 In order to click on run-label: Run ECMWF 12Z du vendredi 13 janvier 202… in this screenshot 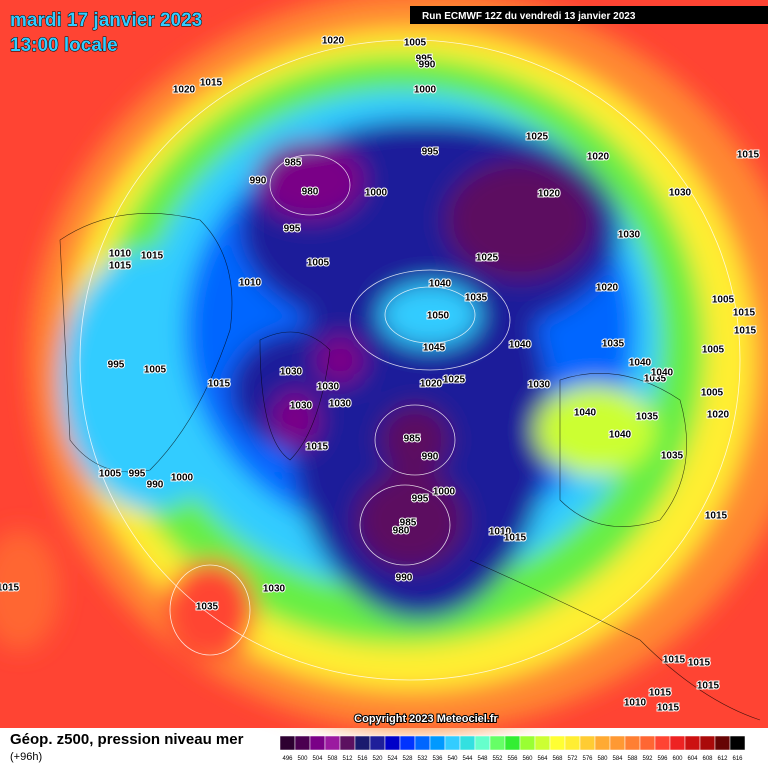, I will do `click(529, 16)`.